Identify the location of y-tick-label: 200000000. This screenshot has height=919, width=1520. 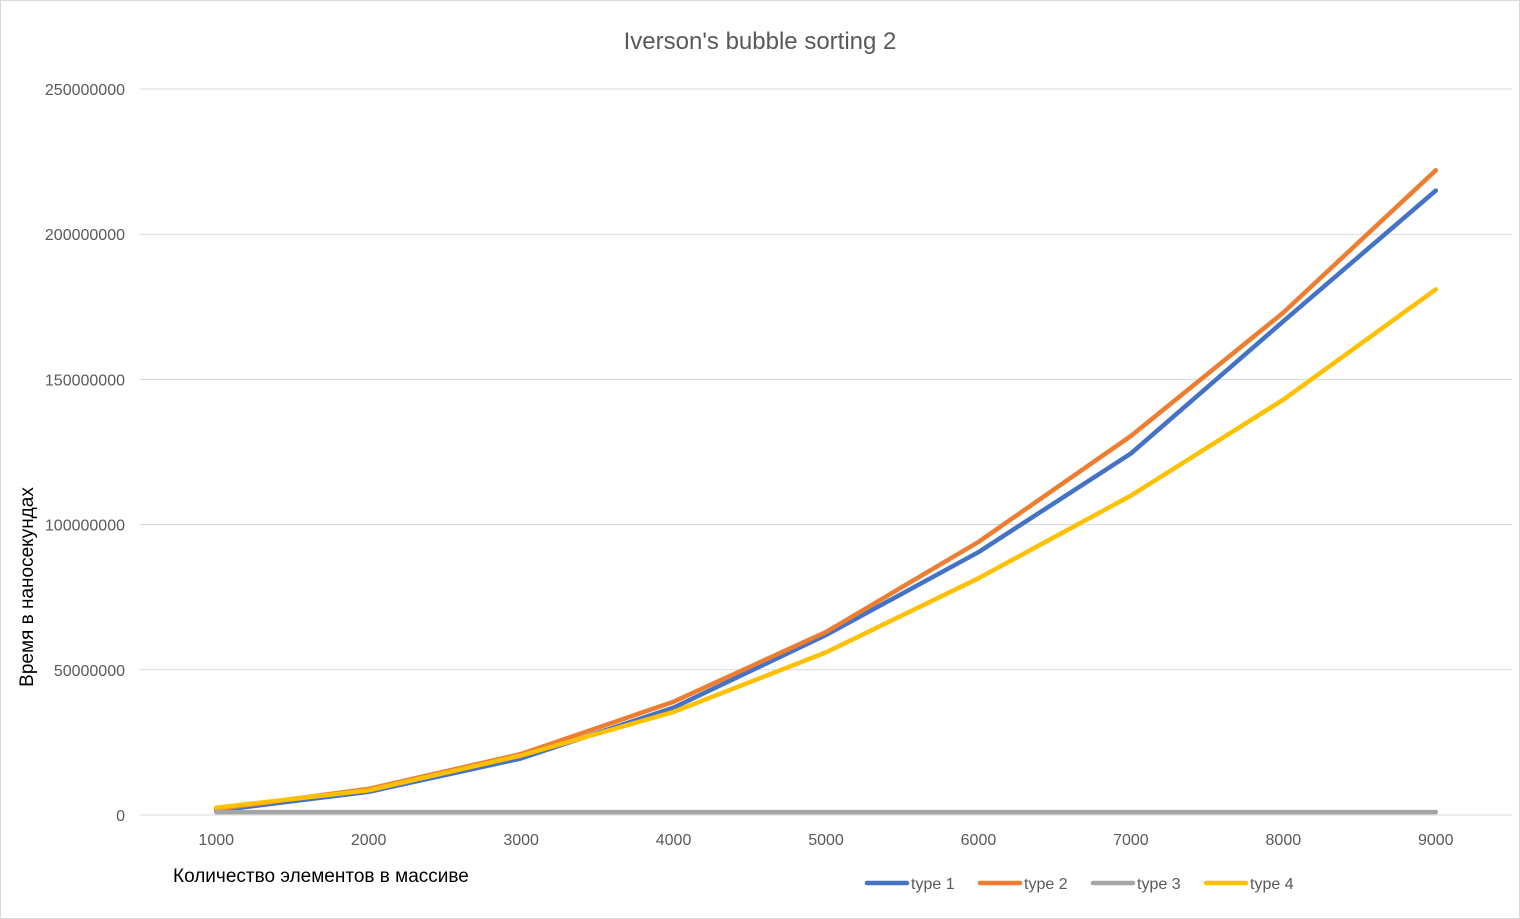
(85, 235).